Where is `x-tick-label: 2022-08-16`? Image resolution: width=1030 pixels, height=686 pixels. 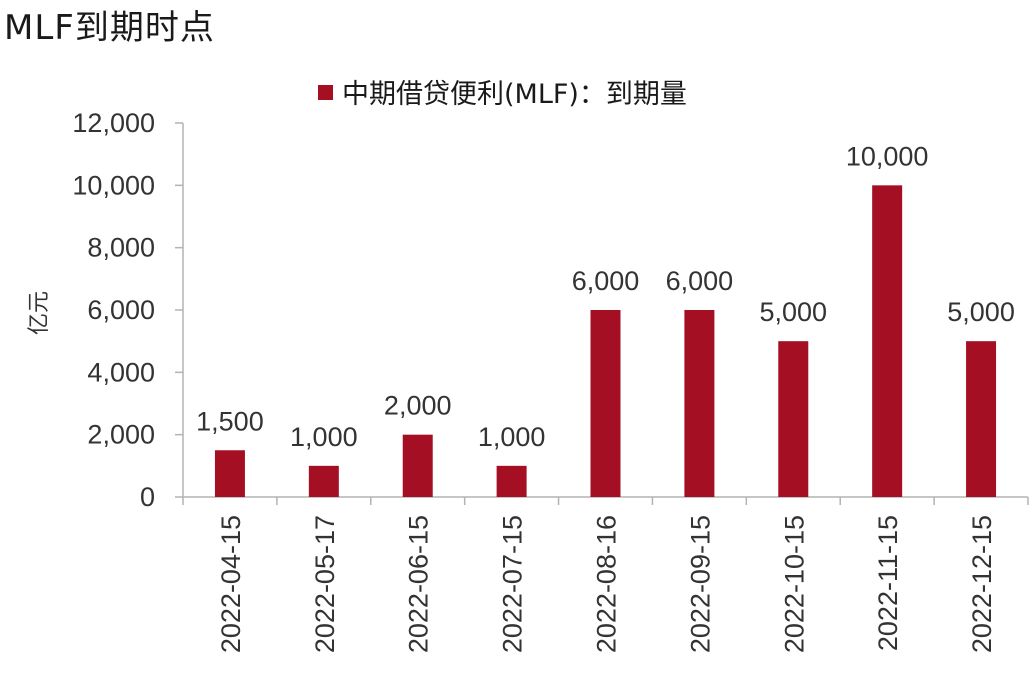 x-tick-label: 2022-08-16 is located at coordinates (607, 584).